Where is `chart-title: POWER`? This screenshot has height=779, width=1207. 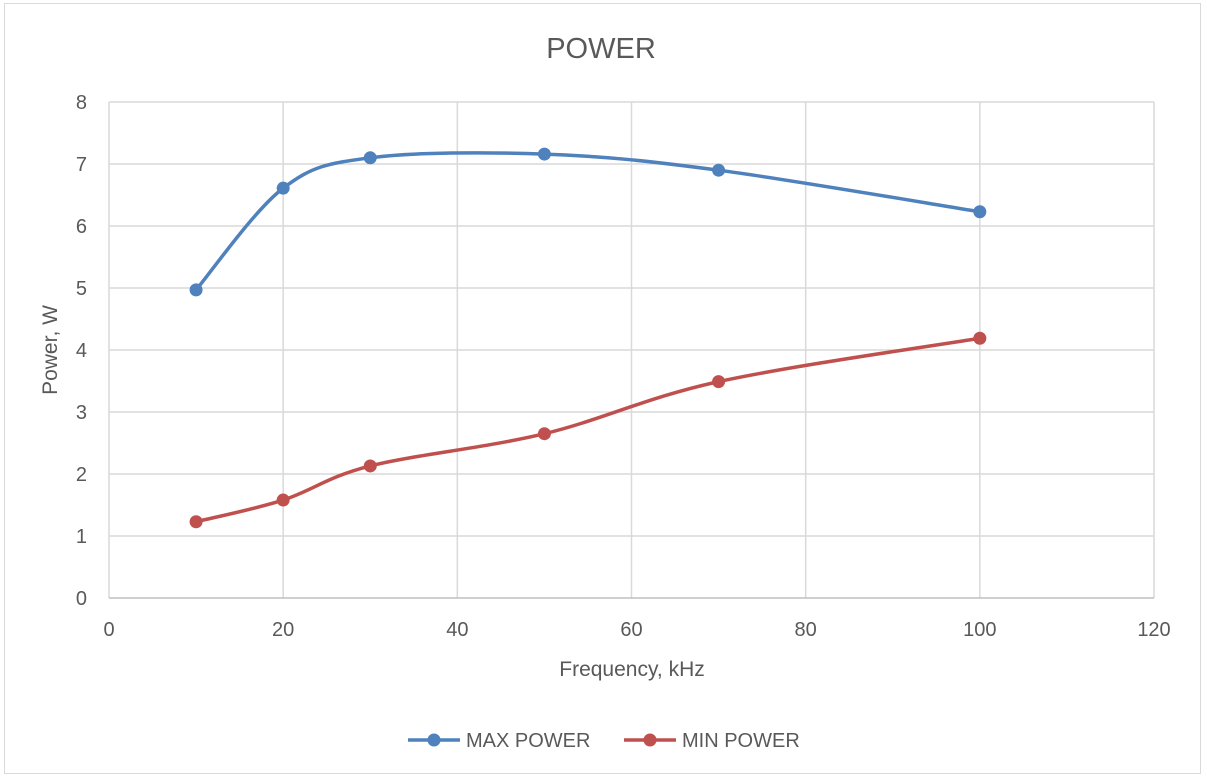 chart-title: POWER is located at coordinates (601, 49).